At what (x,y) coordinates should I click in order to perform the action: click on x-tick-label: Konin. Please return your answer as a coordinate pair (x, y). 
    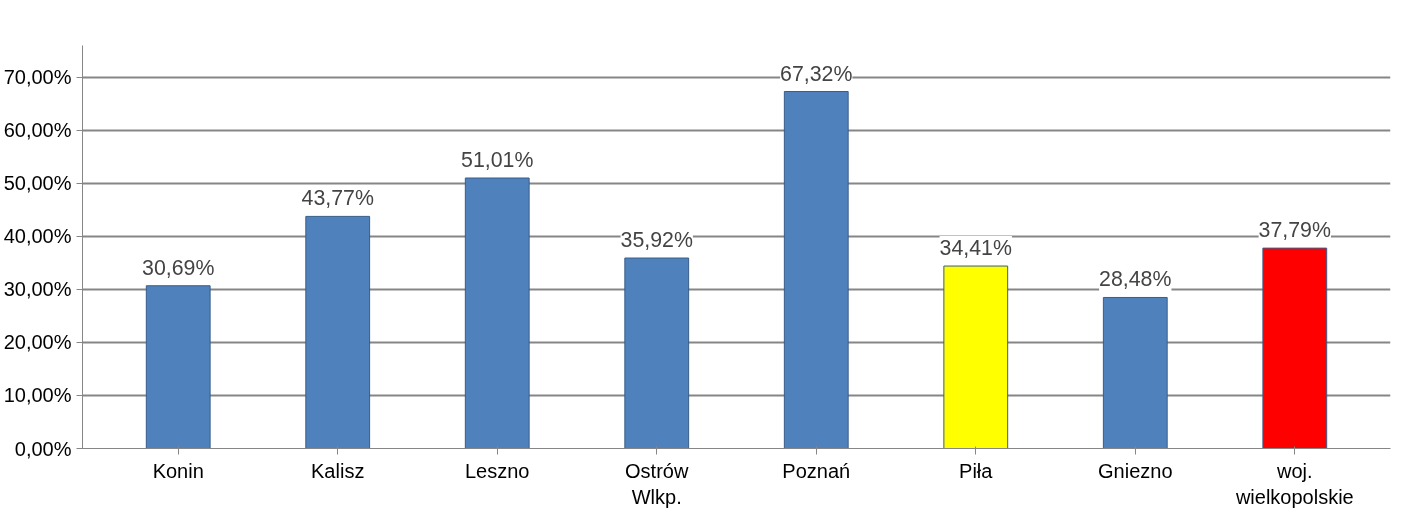
    Looking at the image, I should click on (178, 470).